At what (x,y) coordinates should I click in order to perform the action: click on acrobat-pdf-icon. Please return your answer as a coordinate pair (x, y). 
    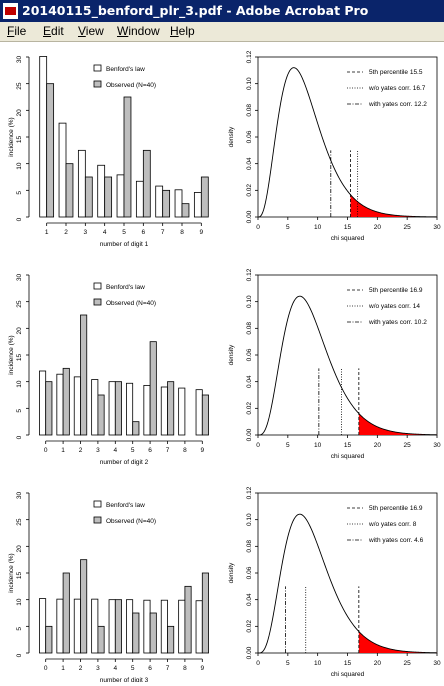
    Looking at the image, I should click on (10, 11).